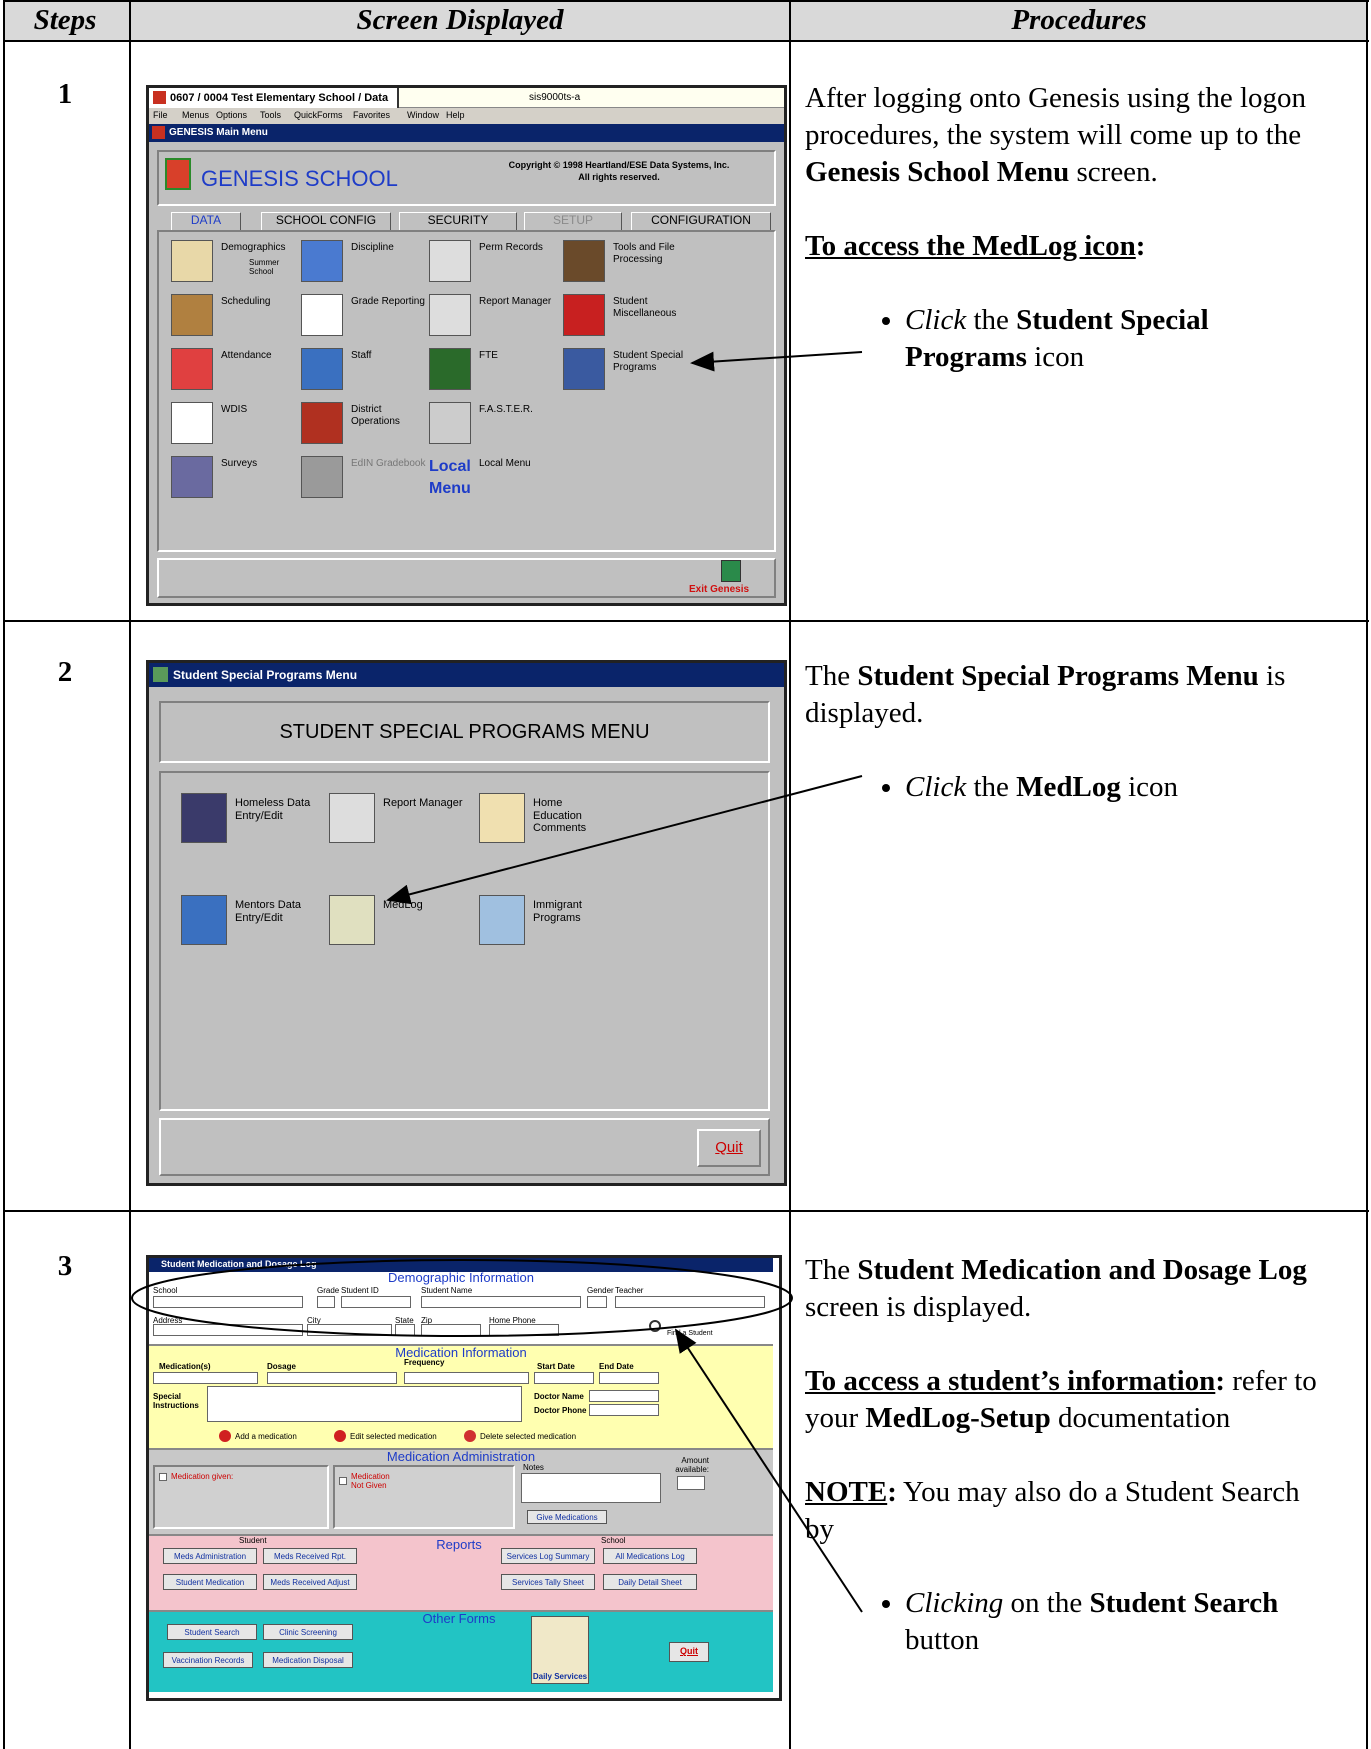  I want to click on field-label: Medication(s), so click(185, 1366).